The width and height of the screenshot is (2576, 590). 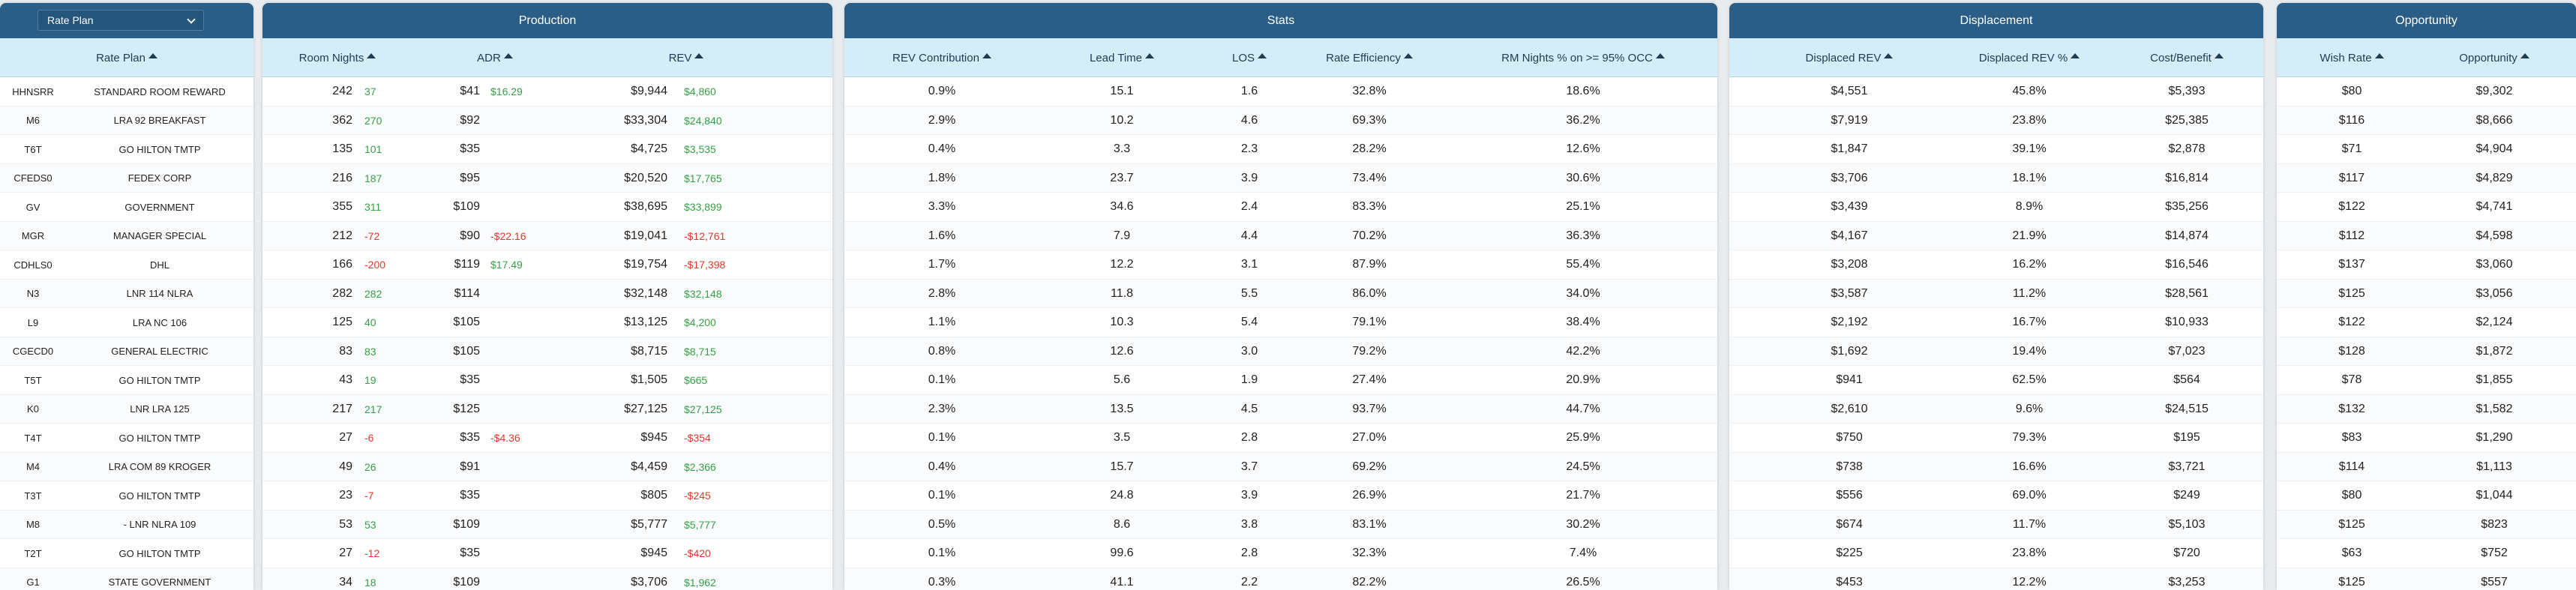 What do you see at coordinates (127, 496) in the screenshot?
I see `table-row: T3T GO HILTON TMTP` at bounding box center [127, 496].